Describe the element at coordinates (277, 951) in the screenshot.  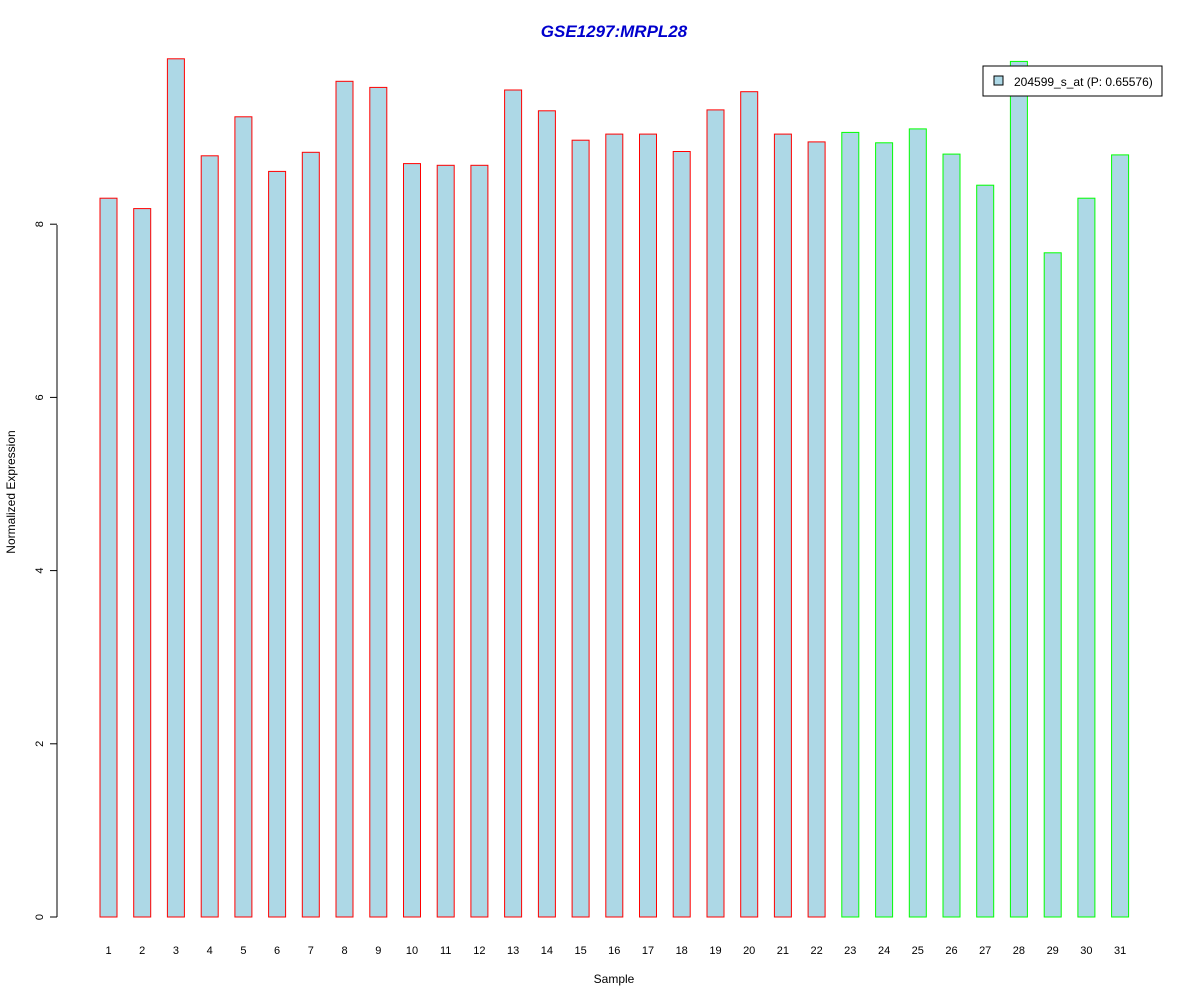
I see `x-tick-label: 6` at that location.